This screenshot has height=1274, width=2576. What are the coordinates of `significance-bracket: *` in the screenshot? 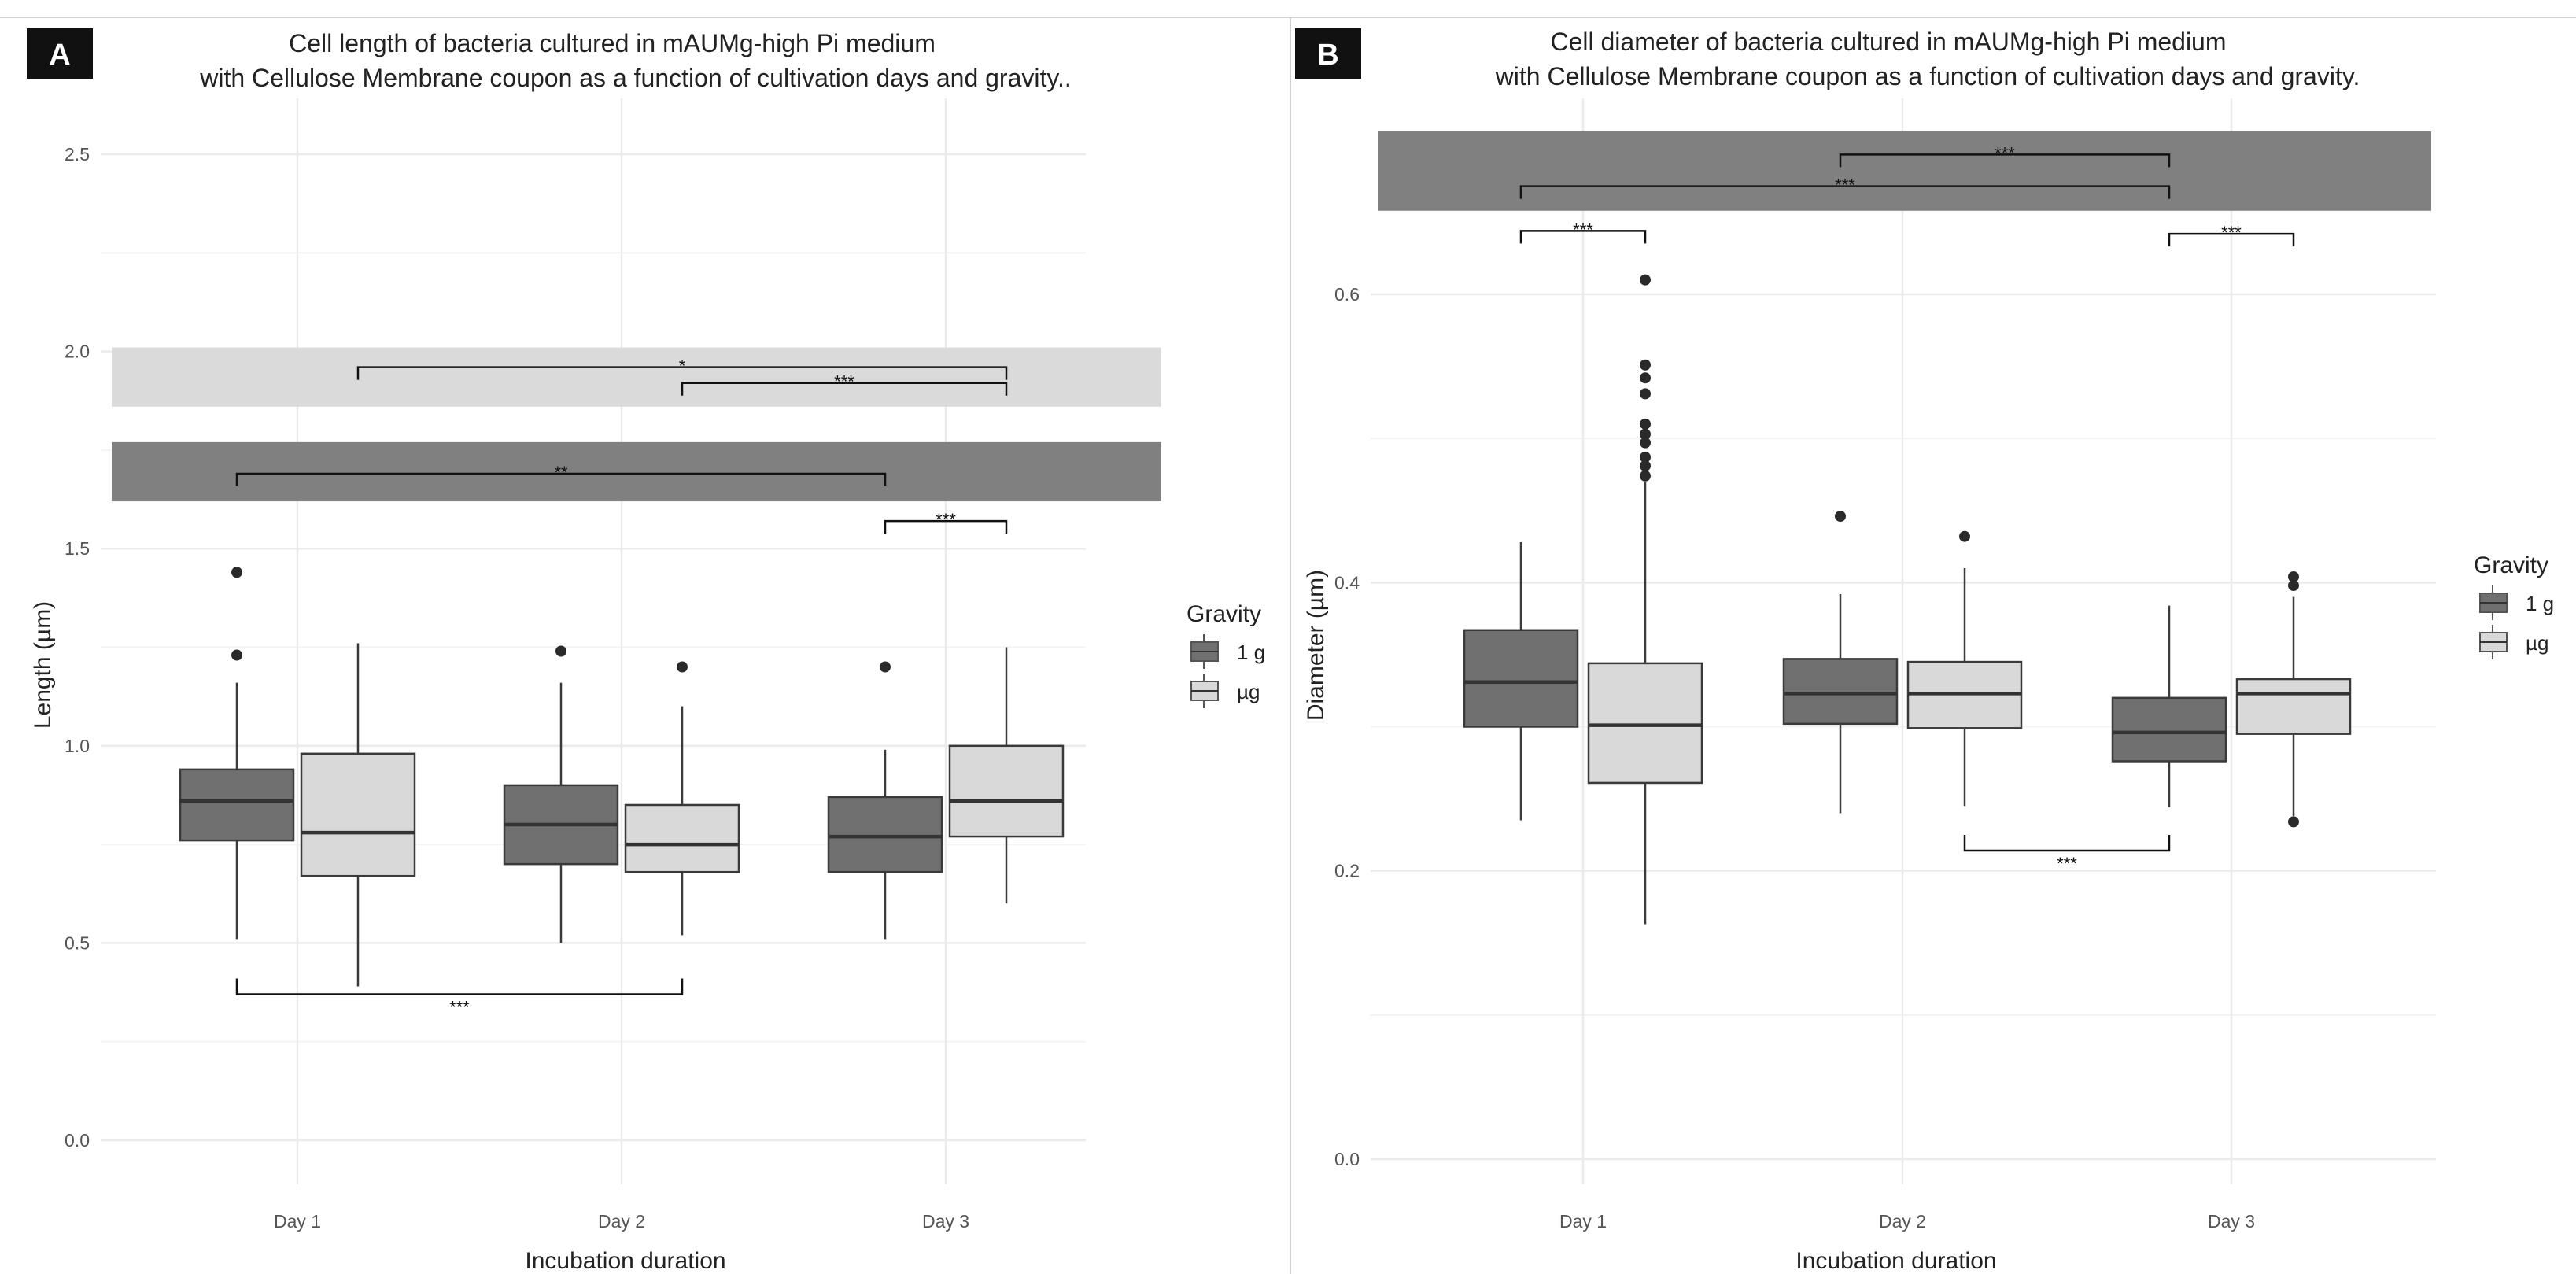 It's located at (682, 368).